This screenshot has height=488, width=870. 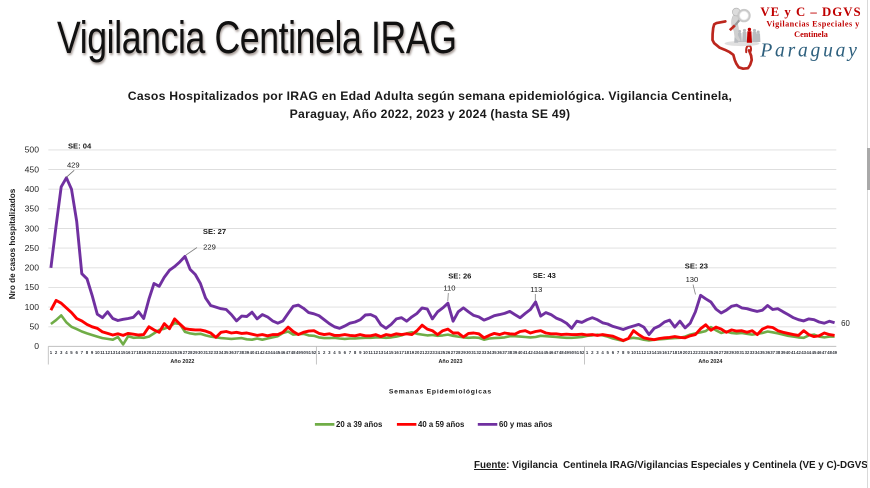 What do you see at coordinates (752, 352) in the screenshot?
I see `svg-text: 33` at bounding box center [752, 352].